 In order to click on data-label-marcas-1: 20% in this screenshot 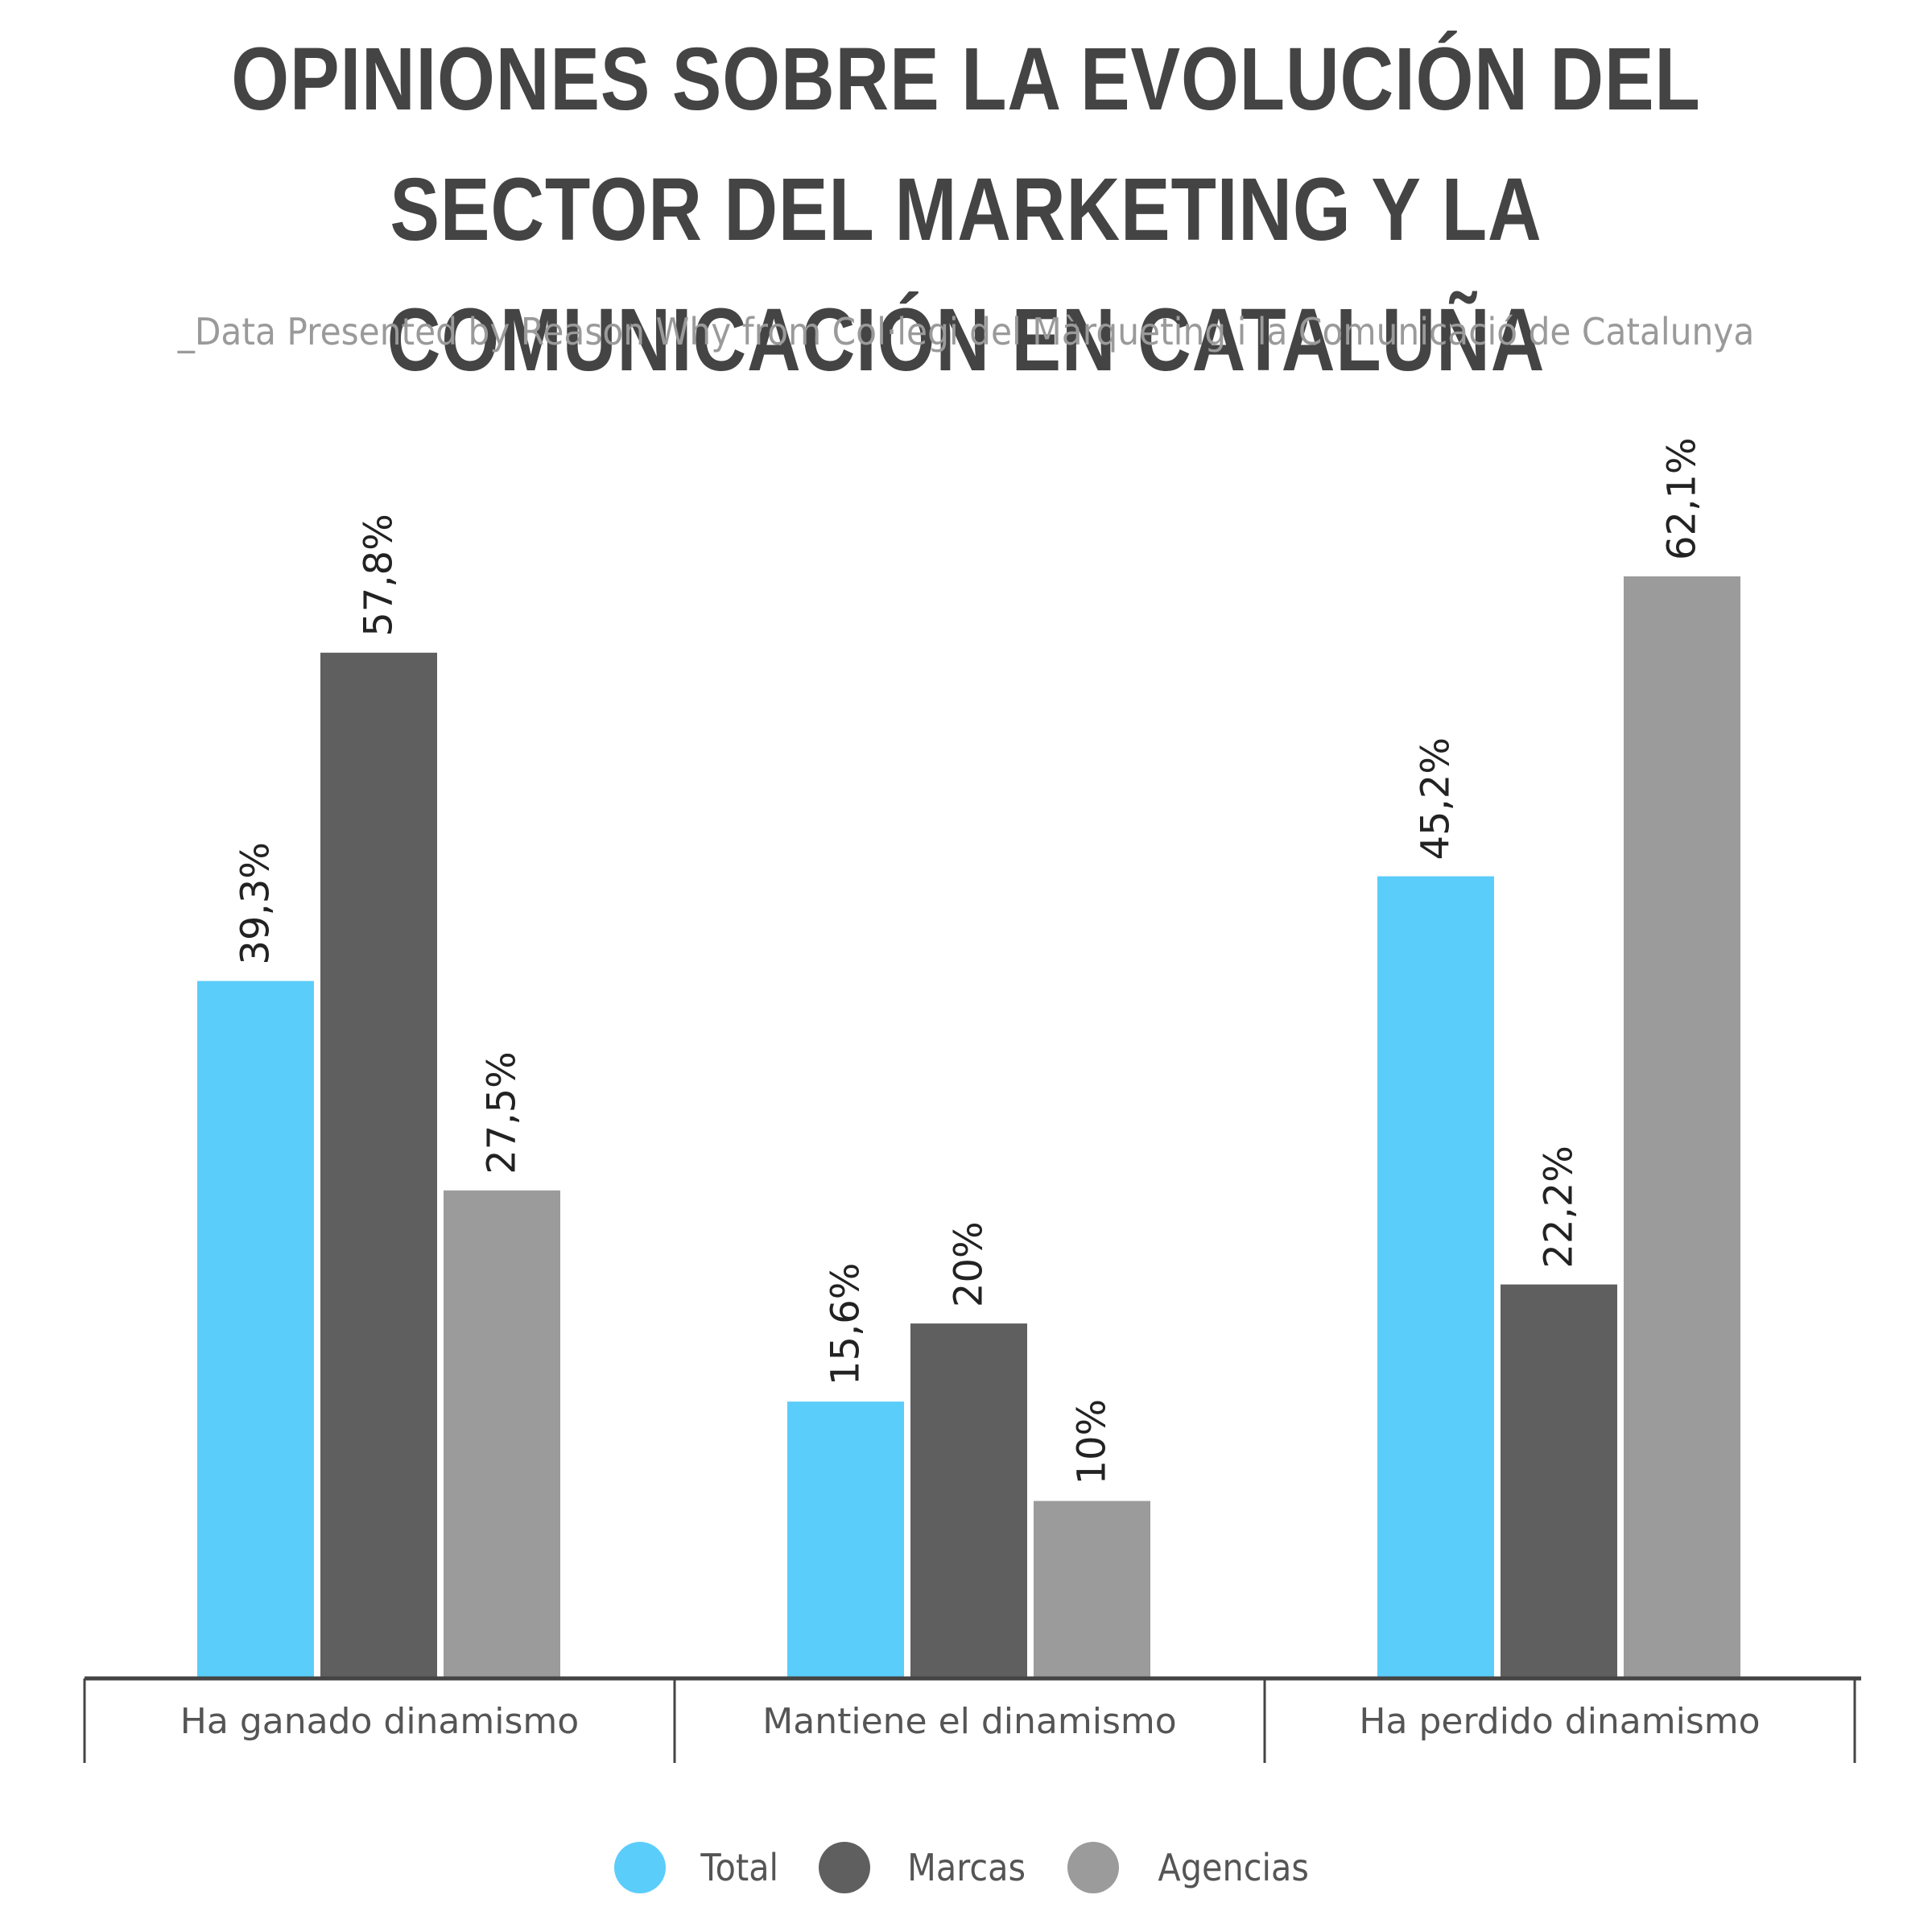, I will do `click(969, 1264)`.